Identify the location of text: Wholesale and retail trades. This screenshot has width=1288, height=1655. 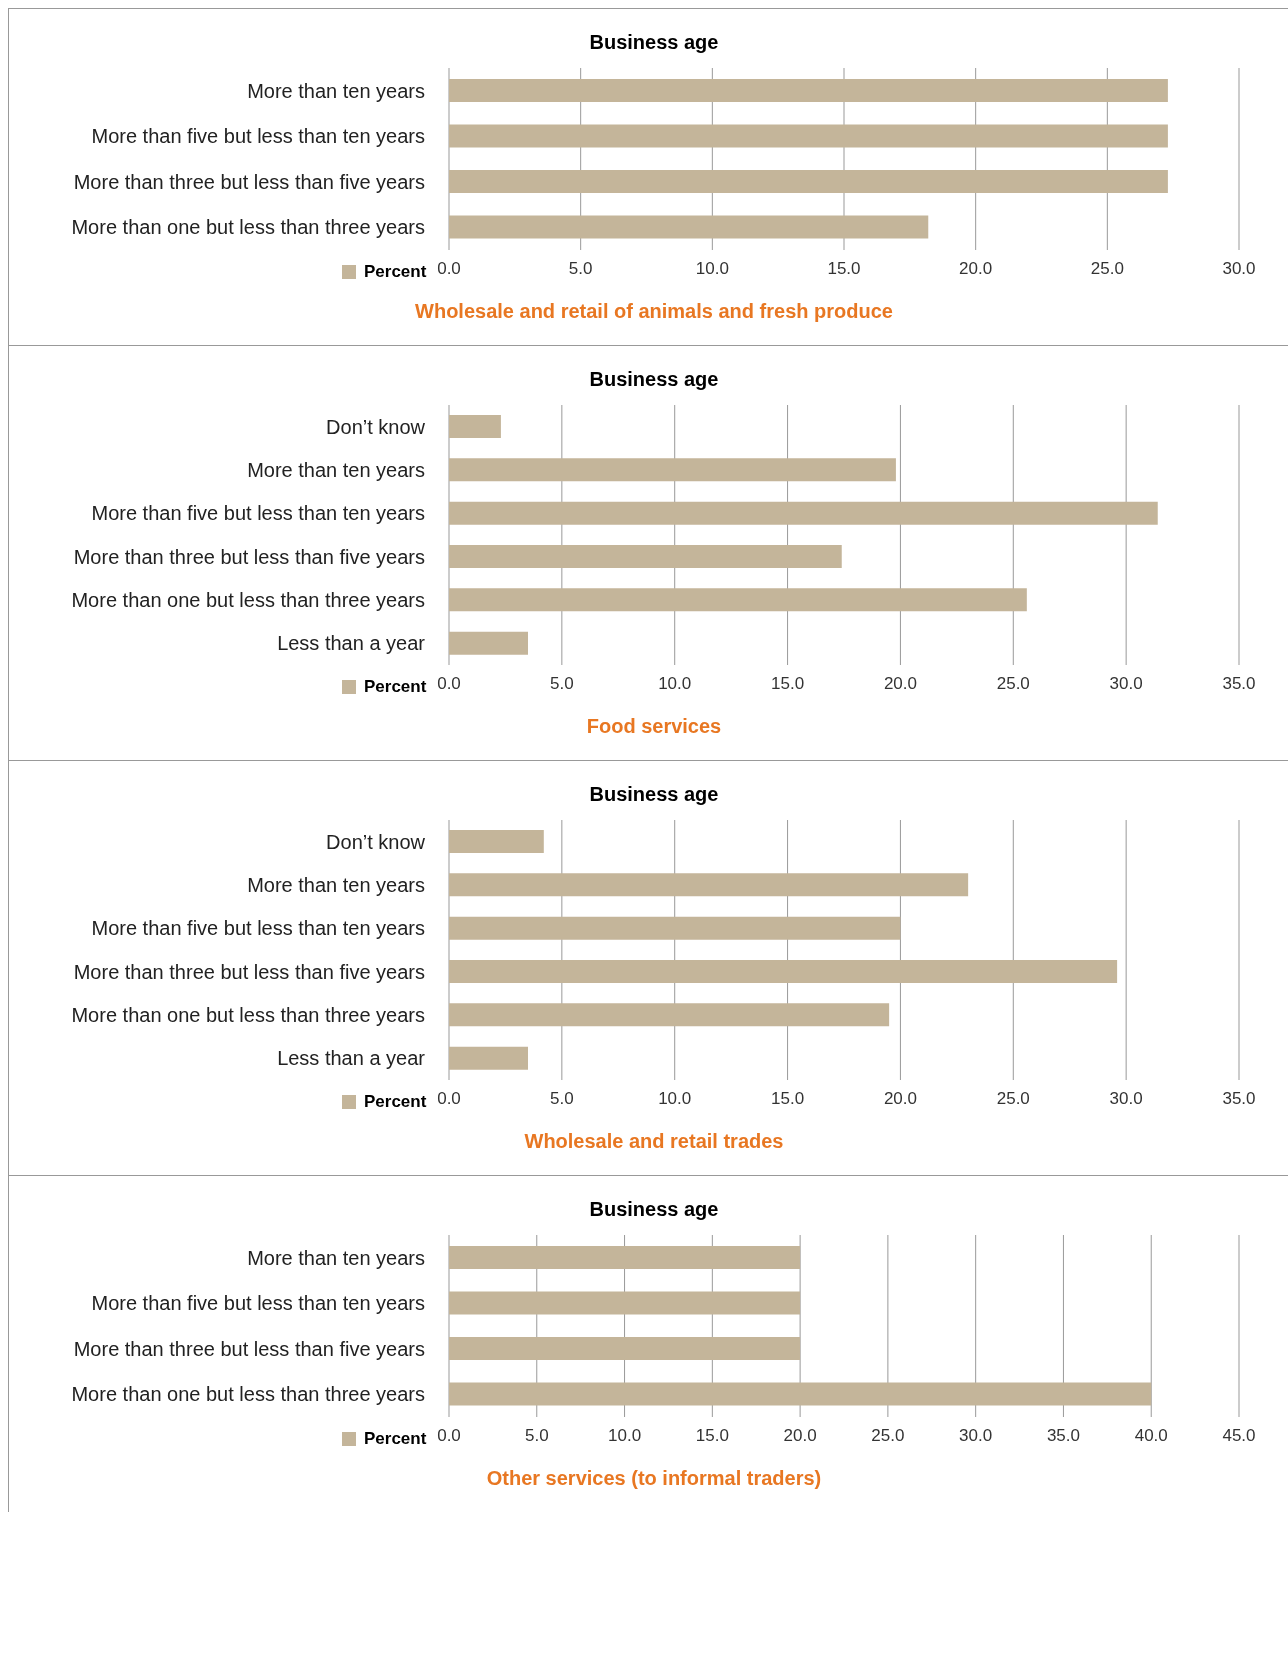
(654, 1141).